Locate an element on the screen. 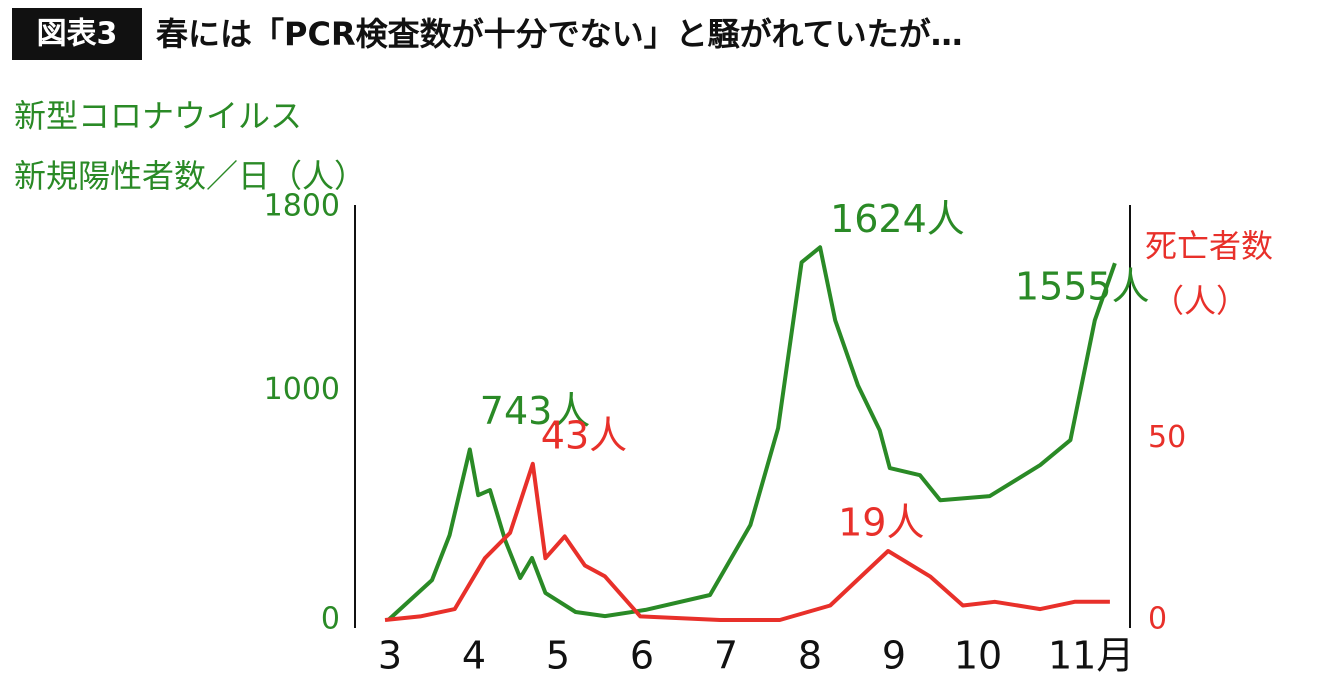 The height and width of the screenshot is (690, 1340). x-tick-label: 9 is located at coordinates (894, 656).